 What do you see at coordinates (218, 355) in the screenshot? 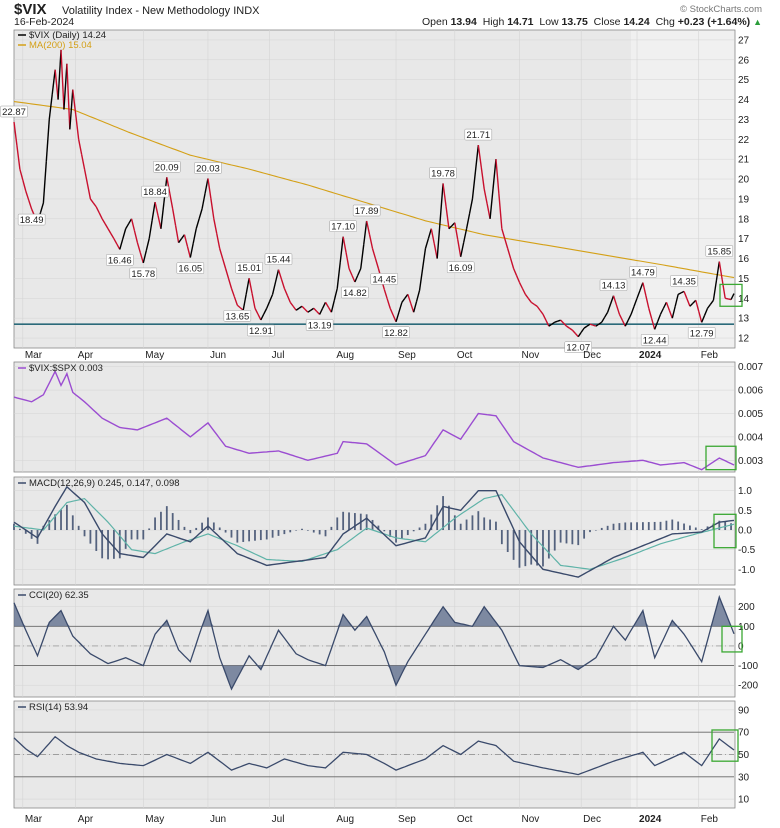
I see `month-label-top: Jun` at bounding box center [218, 355].